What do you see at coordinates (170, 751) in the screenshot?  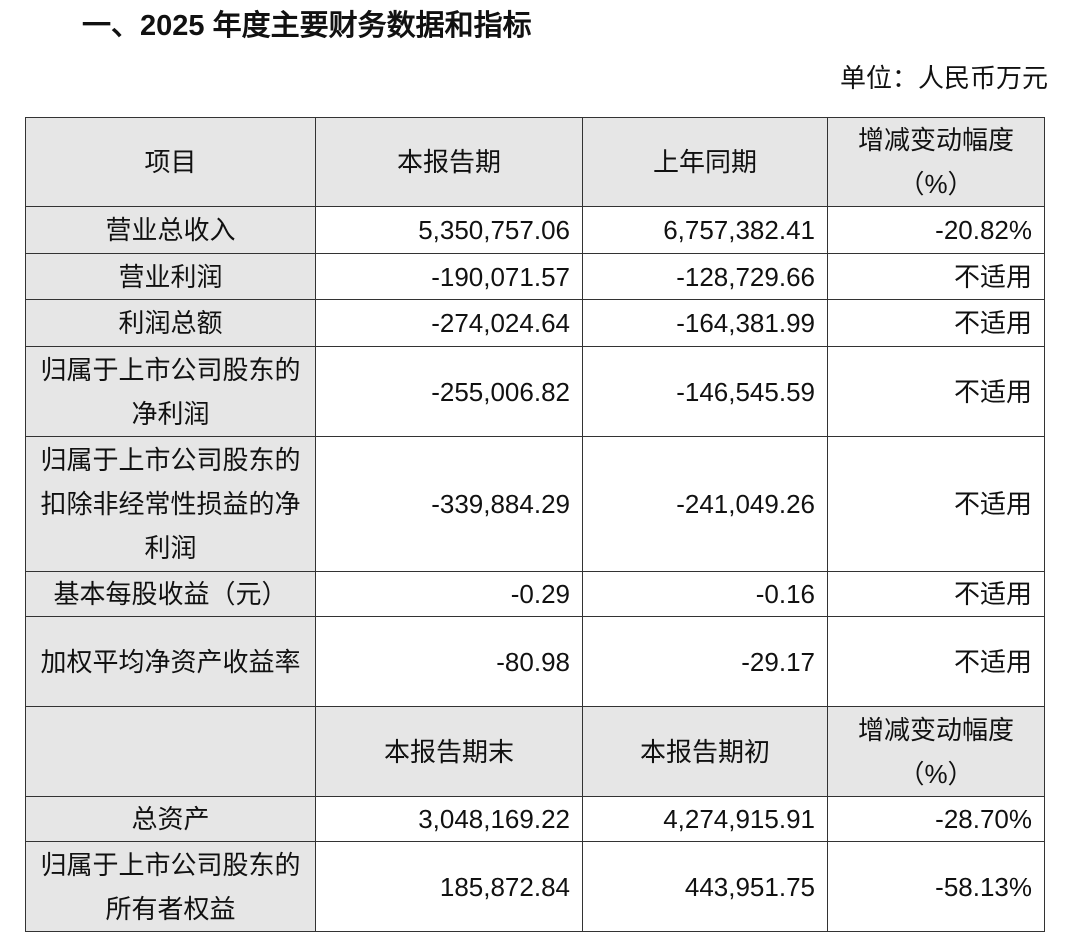 I see `header-cell` at bounding box center [170, 751].